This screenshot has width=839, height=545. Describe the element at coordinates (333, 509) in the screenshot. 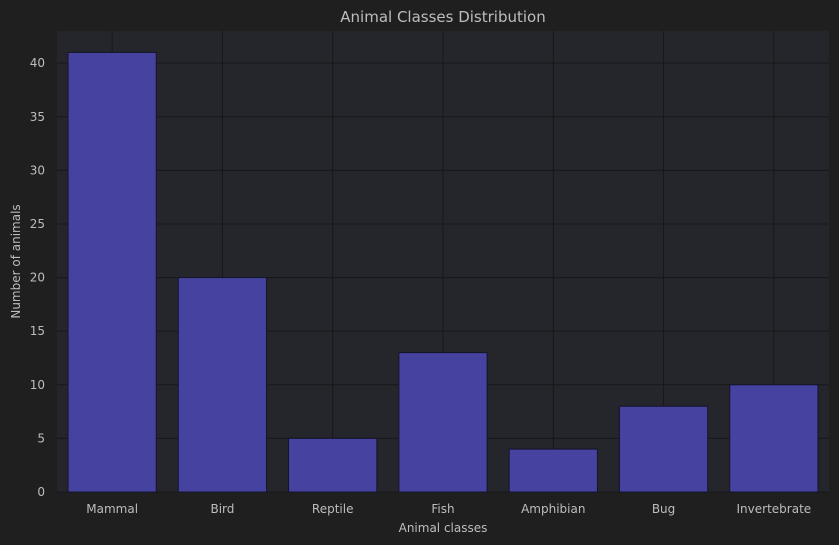

I see `x-tick-label: Reptile` at that location.